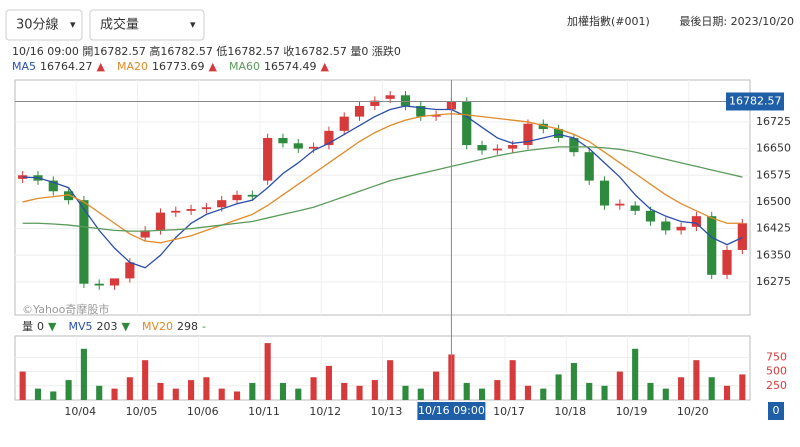  I want to click on y-tick-label: 16725, so click(773, 121).